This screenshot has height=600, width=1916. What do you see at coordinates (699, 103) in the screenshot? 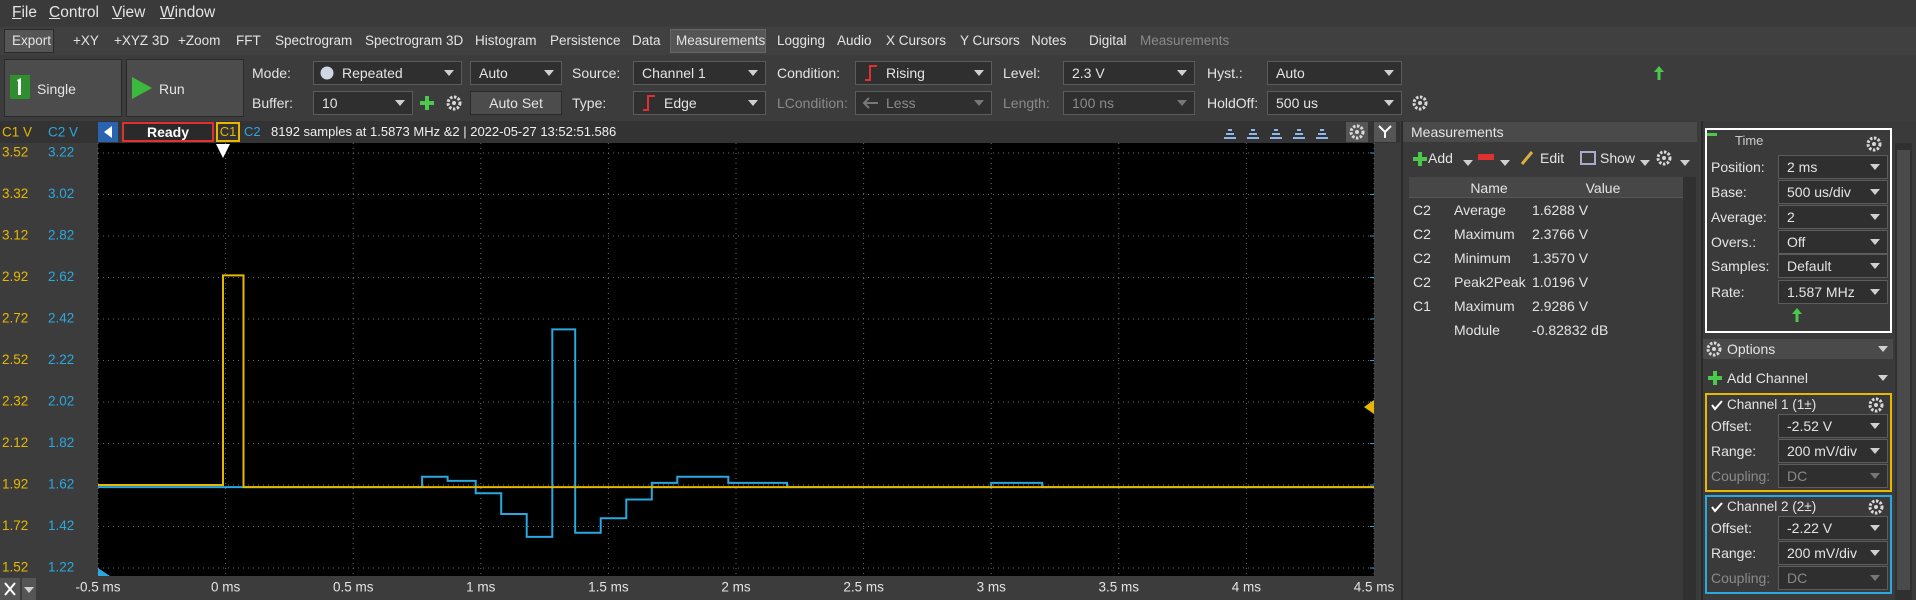
I see `type-select: Edge` at bounding box center [699, 103].